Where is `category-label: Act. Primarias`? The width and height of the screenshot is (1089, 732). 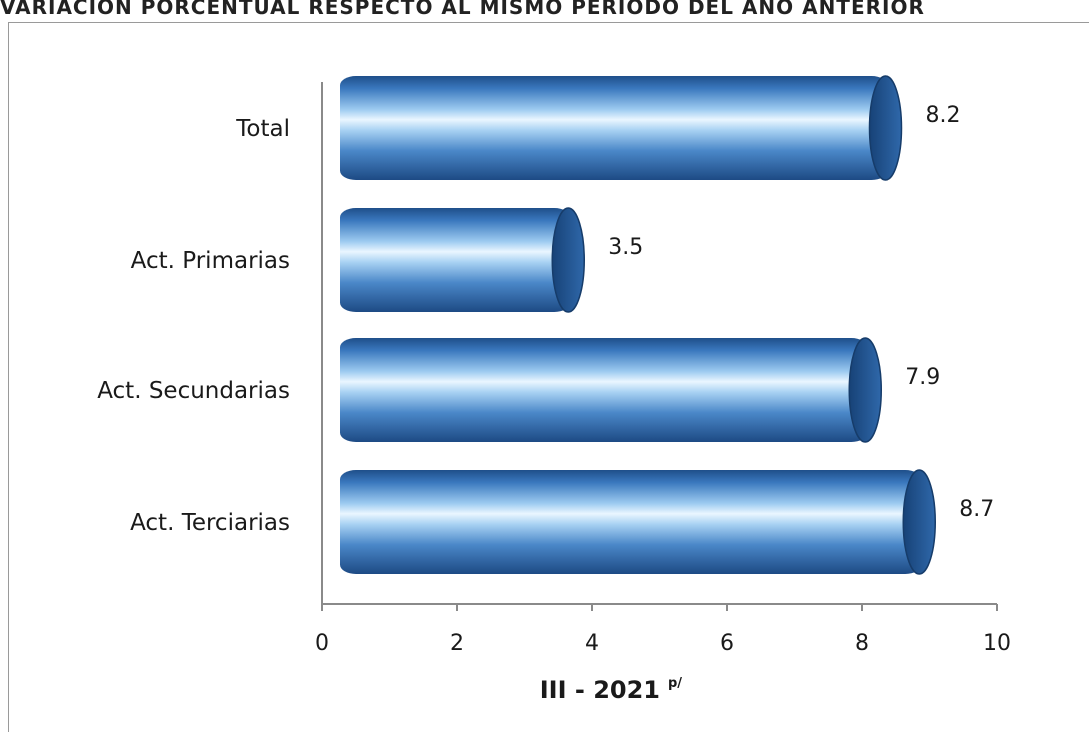 category-label: Act. Primarias is located at coordinates (210, 261).